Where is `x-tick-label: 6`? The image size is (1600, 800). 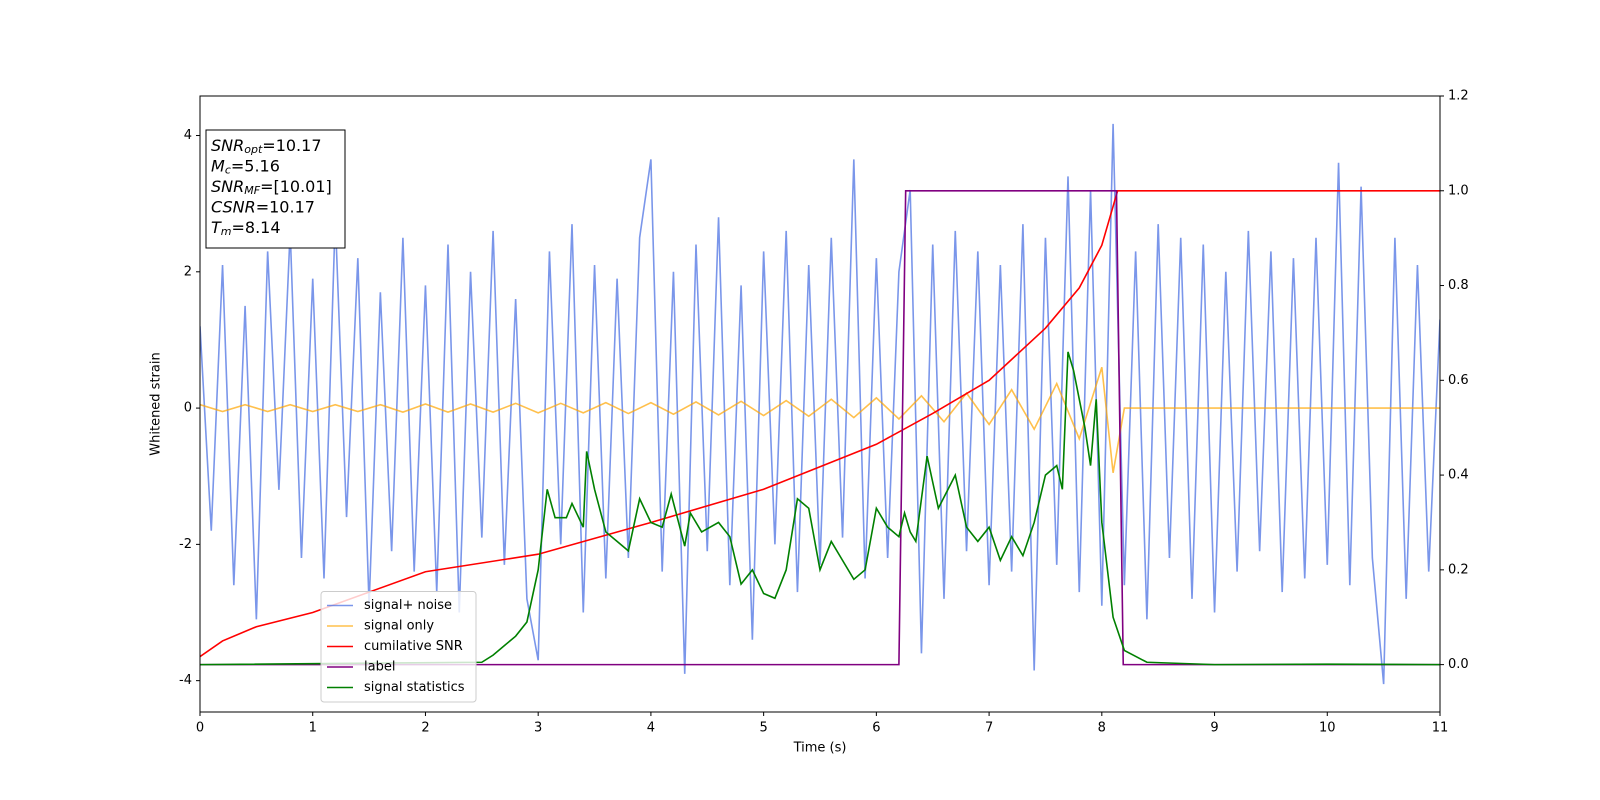
x-tick-label: 6 is located at coordinates (876, 728).